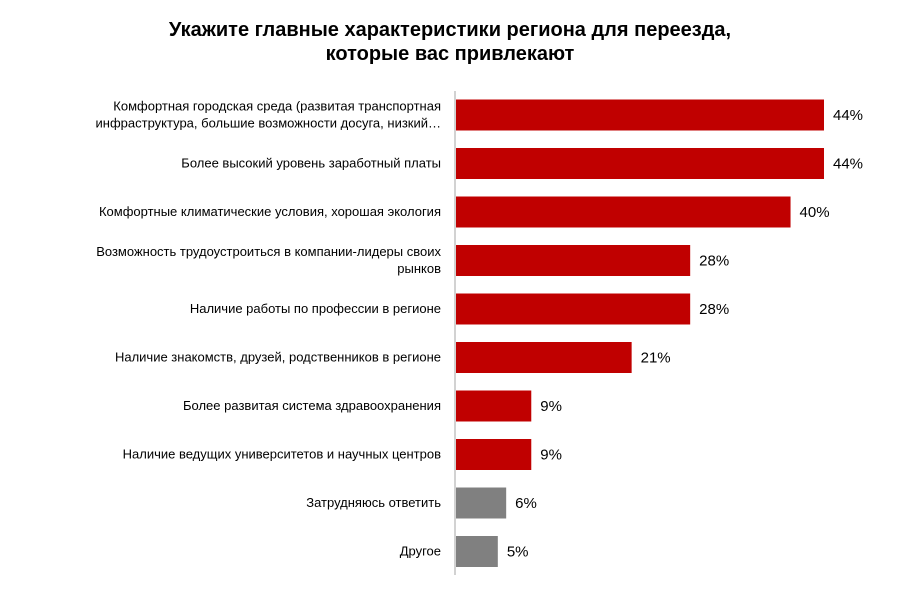  What do you see at coordinates (450, 54) in the screenshot?
I see `chart-title-line-2: которые вас привлекают` at bounding box center [450, 54].